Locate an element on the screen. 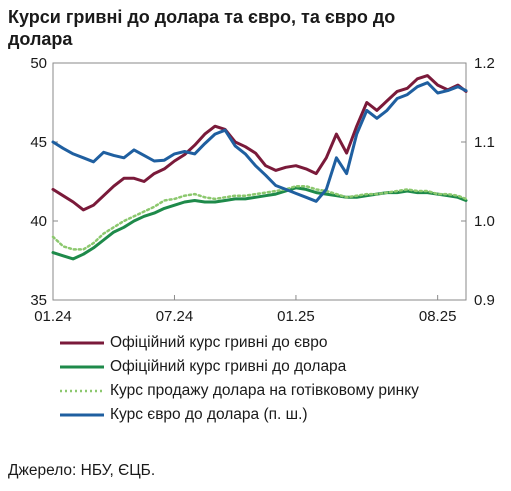  x-tick-label: 01.24 is located at coordinates (53, 316).